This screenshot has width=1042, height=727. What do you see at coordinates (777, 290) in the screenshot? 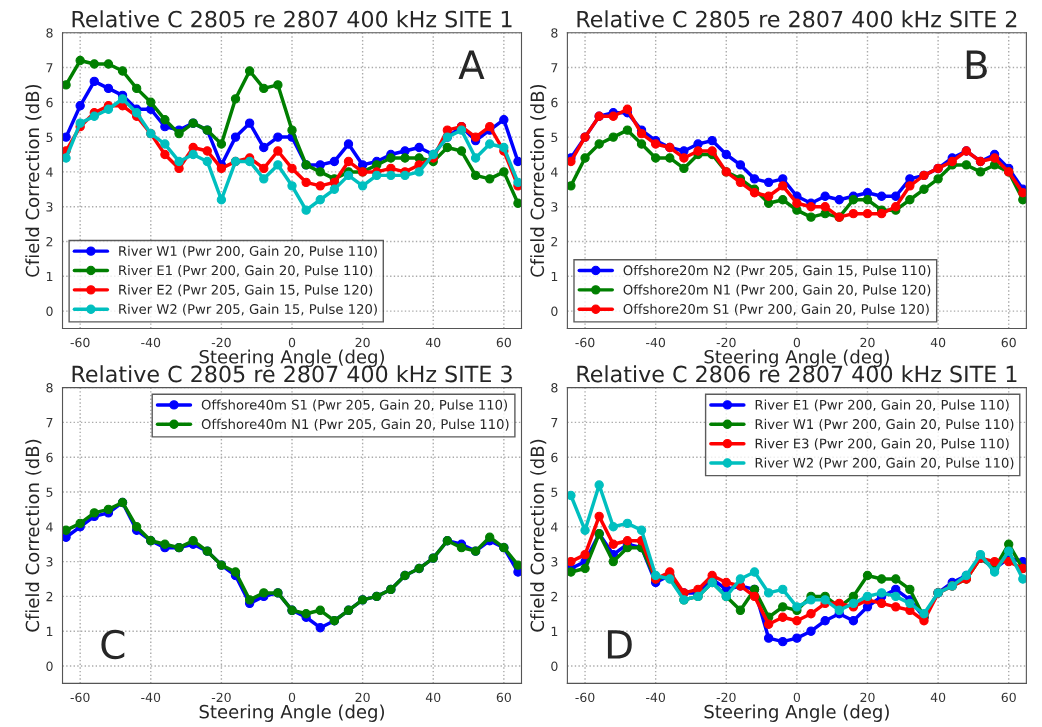
I see `legend-label: Offshore20m N1 (Pwr 200, Gain 20, Pulse 120)` at bounding box center [777, 290].